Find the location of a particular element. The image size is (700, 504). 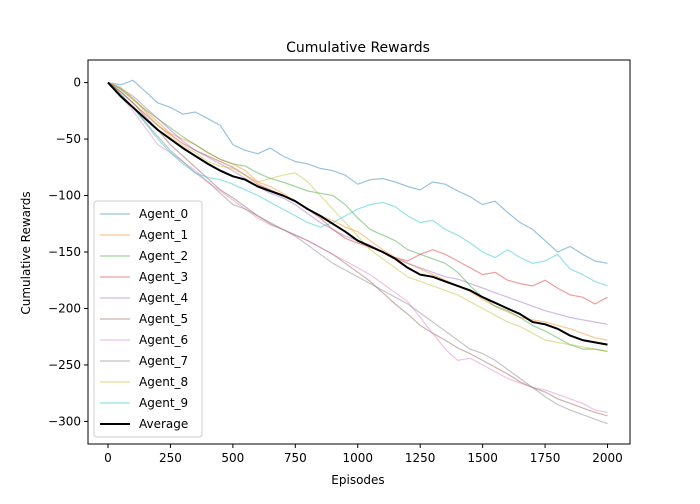

y-tick-label: −100 is located at coordinates (64, 196).